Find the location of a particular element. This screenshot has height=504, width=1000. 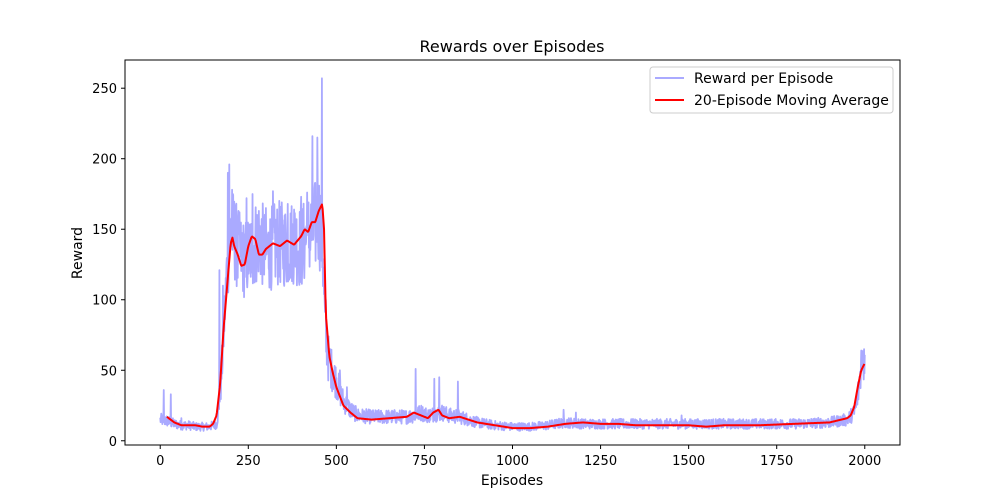

x-axis-label: Episodes is located at coordinates (512, 481).